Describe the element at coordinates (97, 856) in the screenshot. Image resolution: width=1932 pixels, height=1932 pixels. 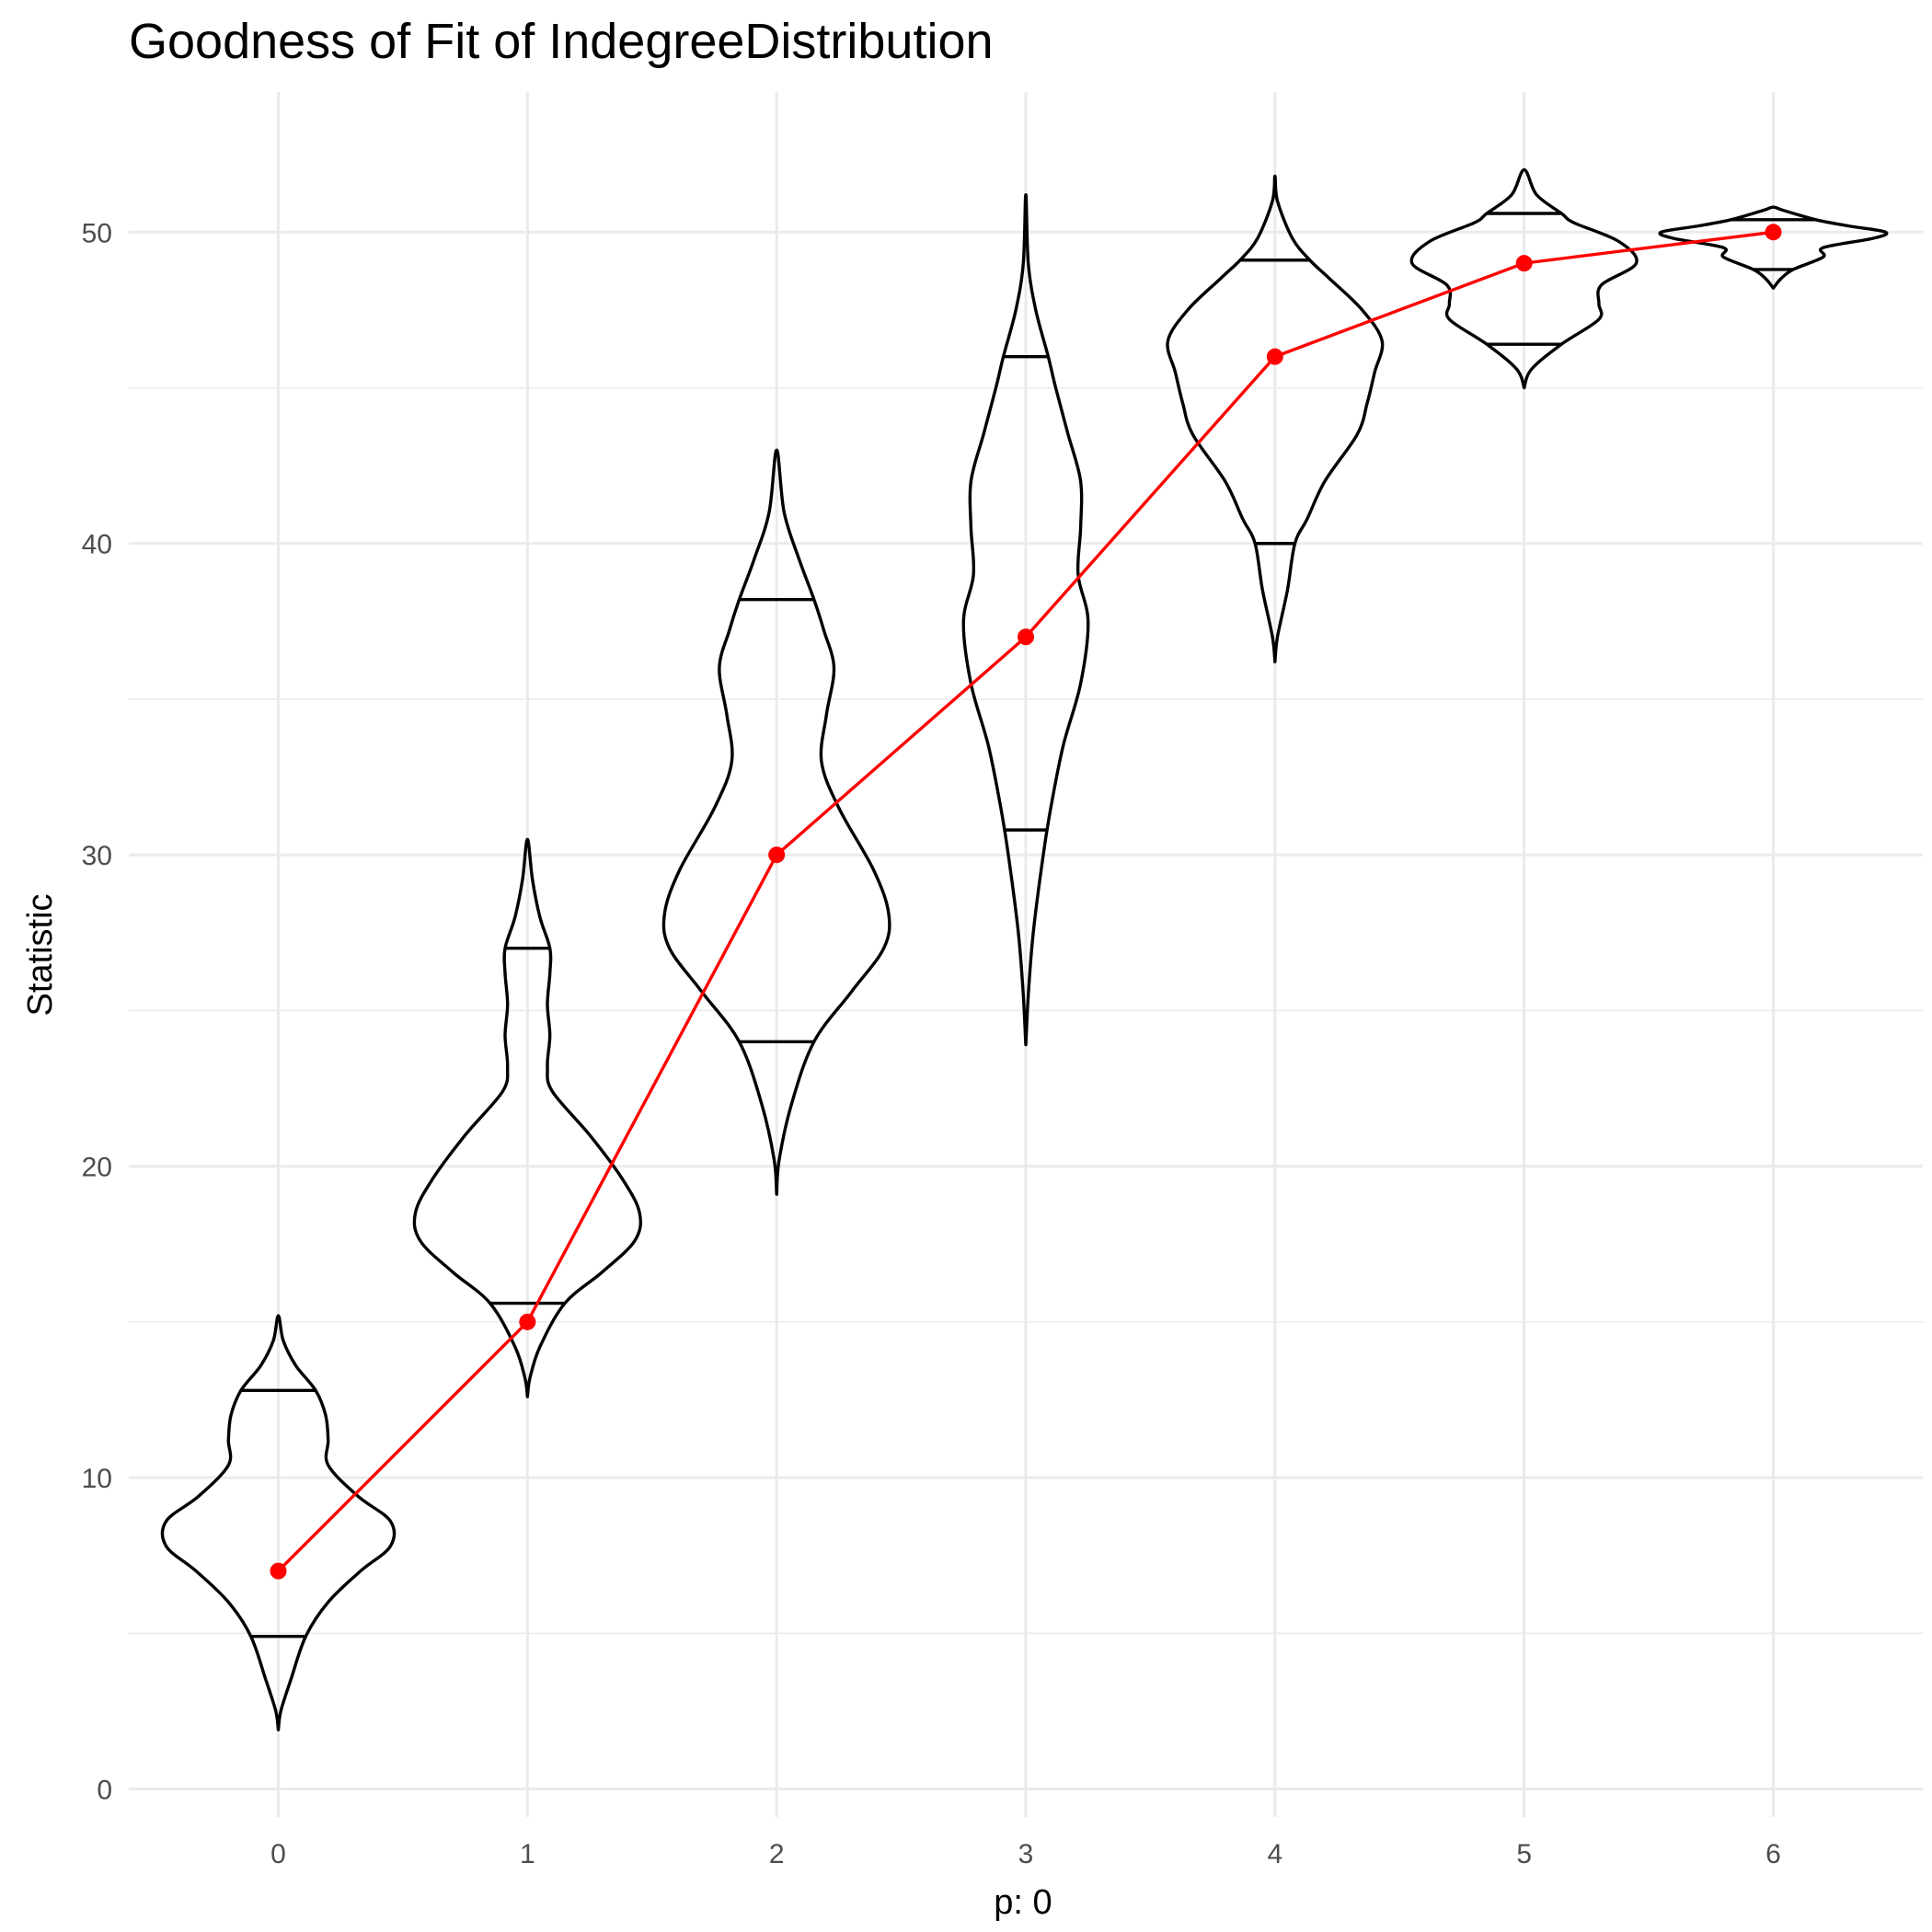
I see `y-tick-label: 30` at that location.